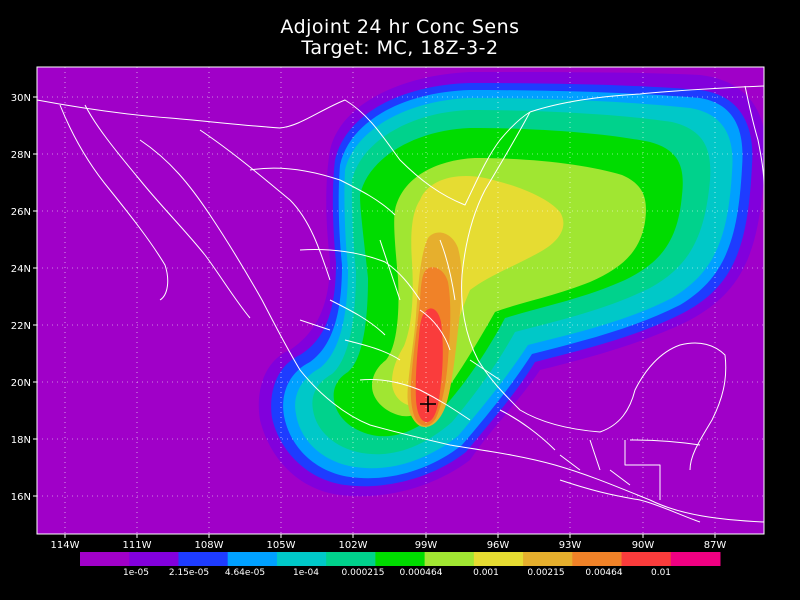  What do you see at coordinates (604, 573) in the screenshot?
I see `colorbar-label: 0.00464` at bounding box center [604, 573].